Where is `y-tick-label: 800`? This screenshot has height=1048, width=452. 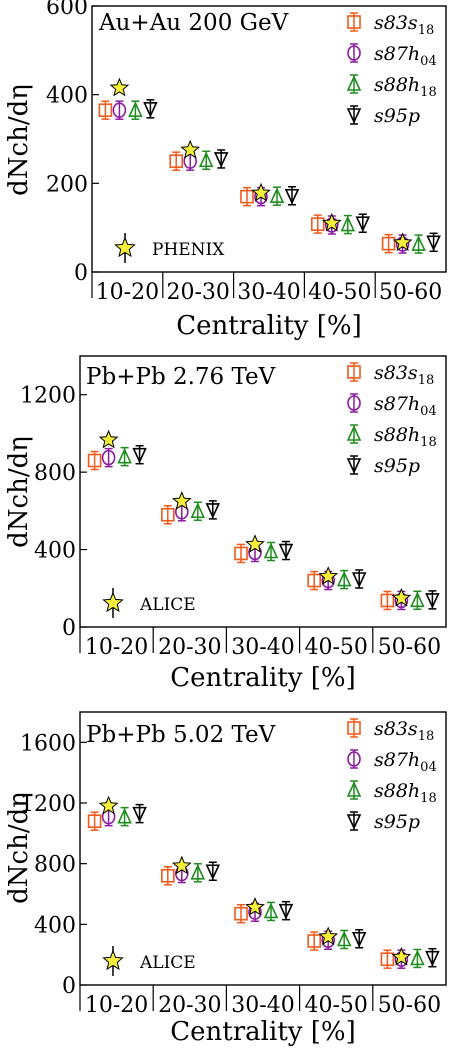 y-tick-label: 800 is located at coordinates (55, 473).